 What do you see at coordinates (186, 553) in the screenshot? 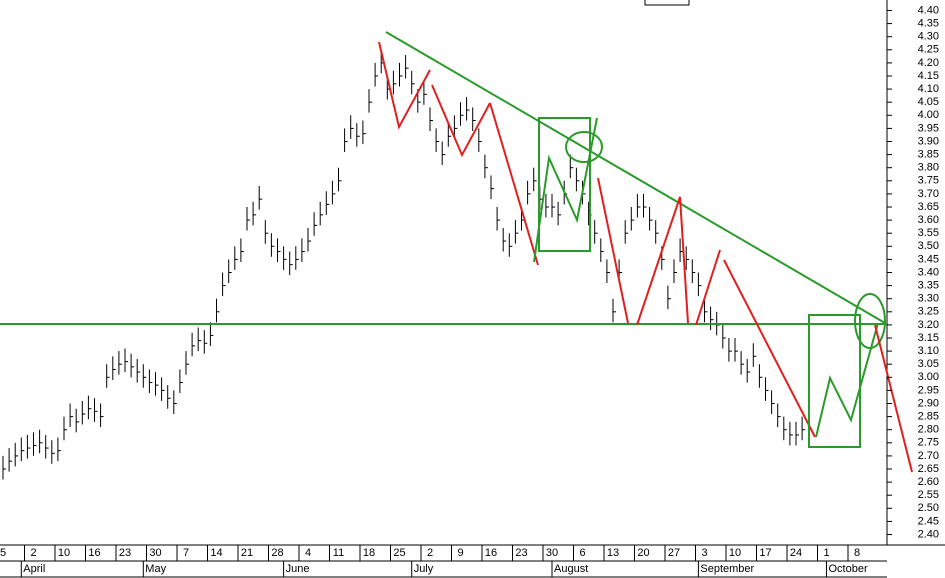
I see `x-tick-label: 7` at bounding box center [186, 553].